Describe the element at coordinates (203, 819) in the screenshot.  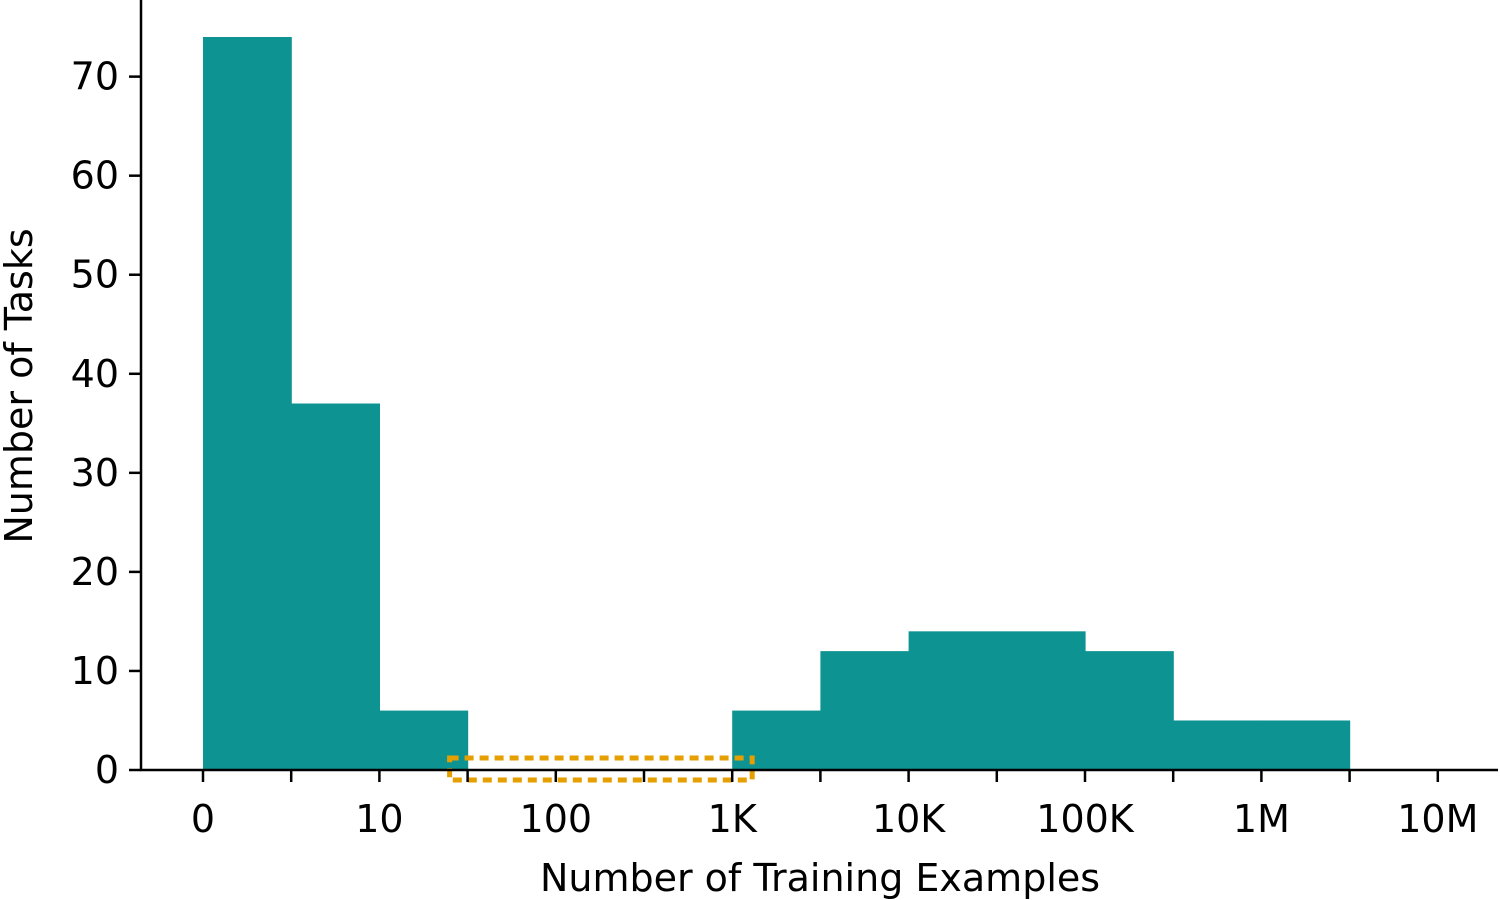
I see `x-tick-label: 0` at that location.